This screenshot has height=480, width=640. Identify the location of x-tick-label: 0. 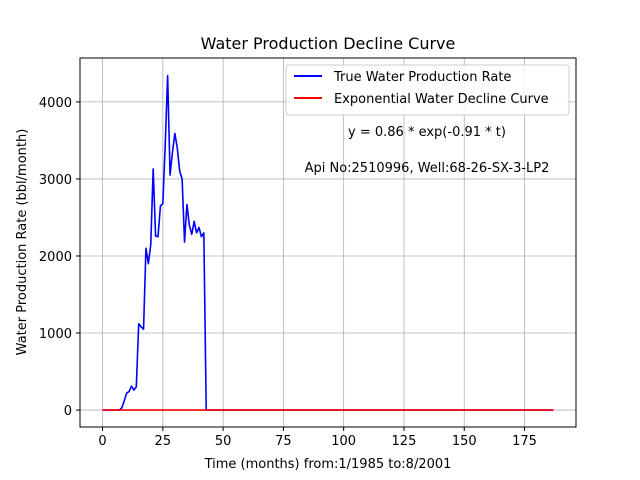
(102, 441).